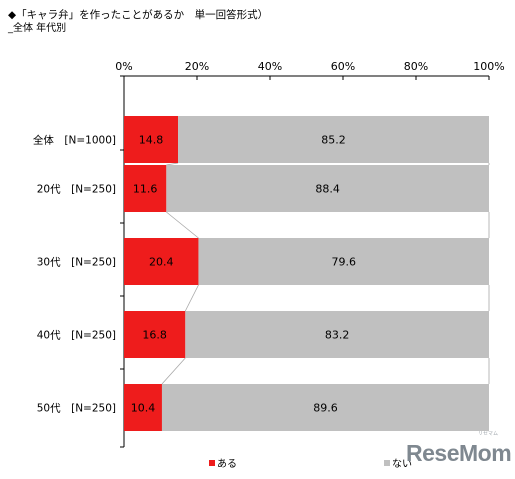 The width and height of the screenshot is (515, 479). Describe the element at coordinates (416, 66) in the screenshot. I see `x-tick-label: 80%` at that location.